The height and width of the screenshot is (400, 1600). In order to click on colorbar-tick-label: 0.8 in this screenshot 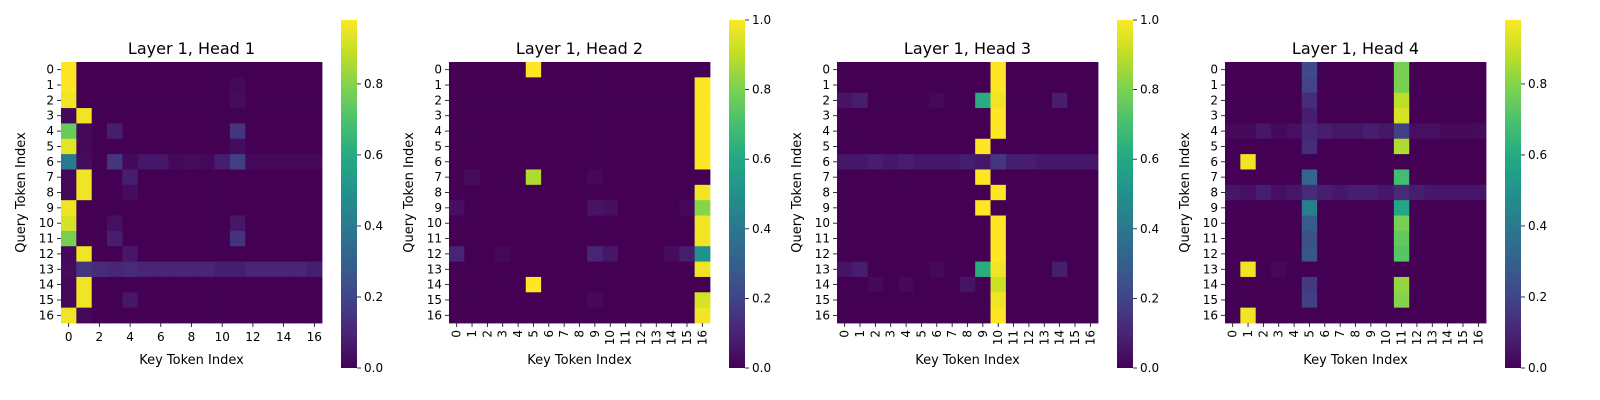, I will do `click(761, 90)`.